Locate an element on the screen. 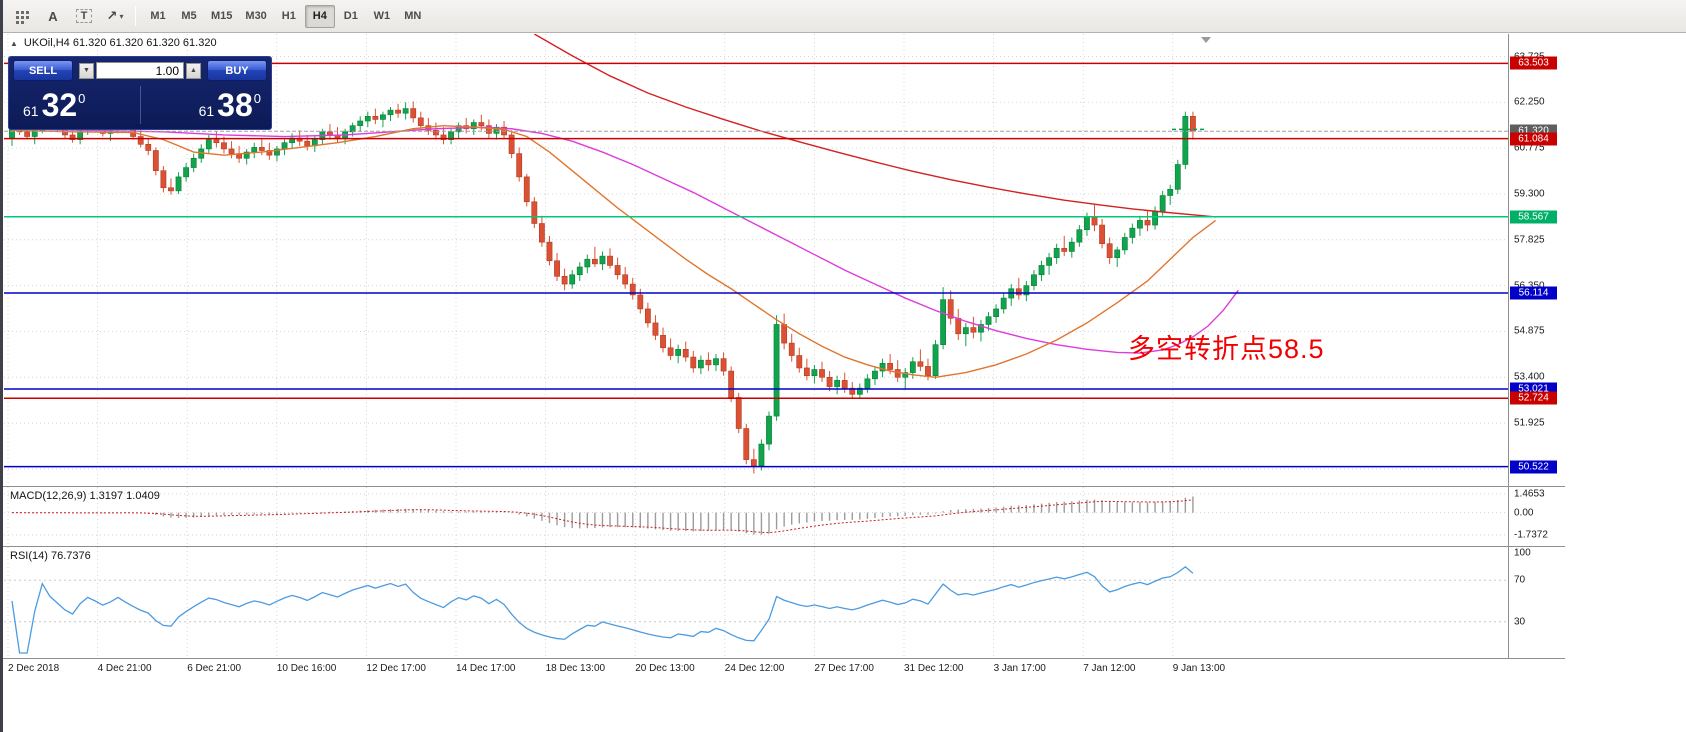 This screenshot has width=1686, height=732. price-axis-separator is located at coordinates (1508, 346).